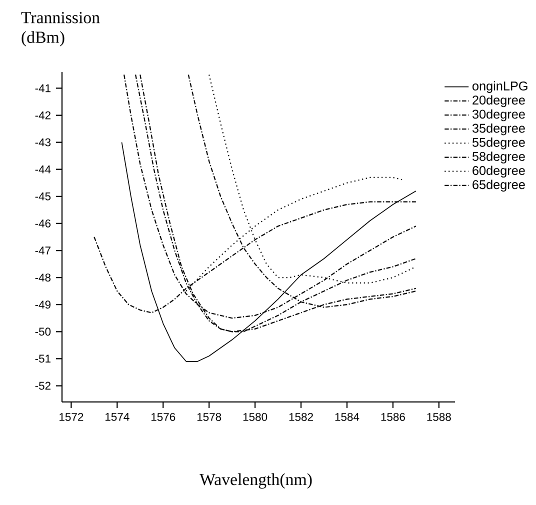  I want to click on y-tick-label: -48, so click(43, 278).